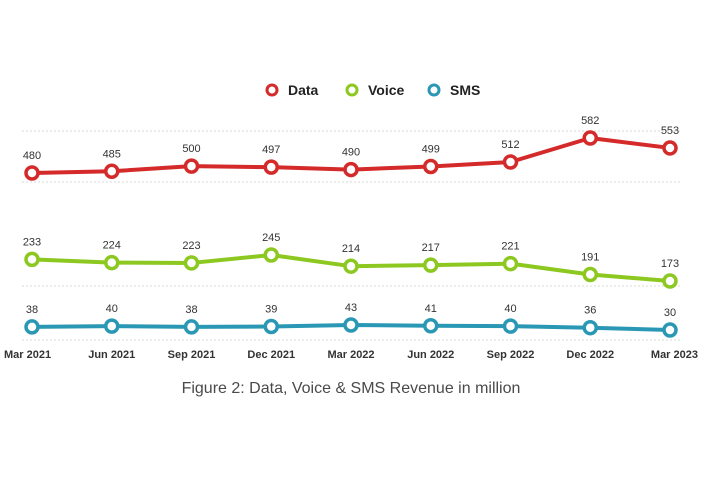  Describe the element at coordinates (465, 90) in the screenshot. I see `legend-label: SMS` at that location.